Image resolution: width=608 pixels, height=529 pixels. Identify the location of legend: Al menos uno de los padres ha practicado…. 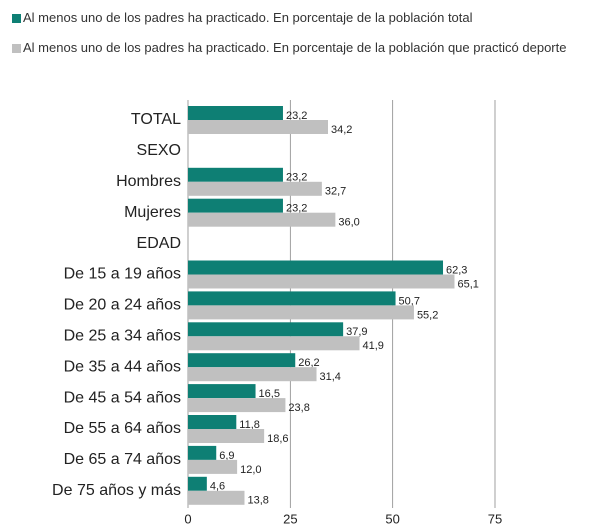
(307, 40).